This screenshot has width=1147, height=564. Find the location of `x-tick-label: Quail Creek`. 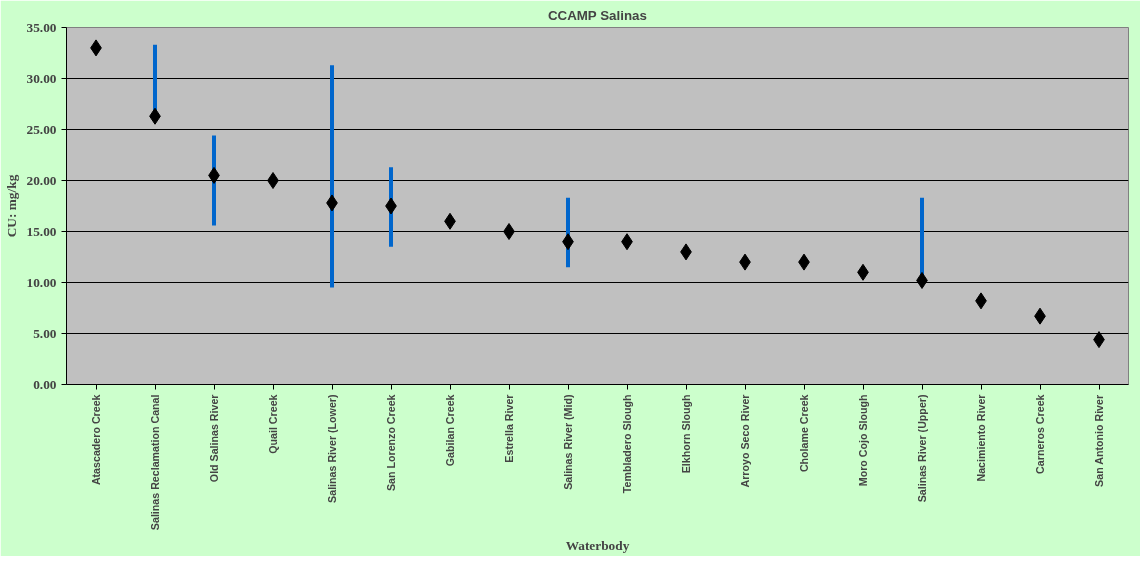

x-tick-label: Quail Creek is located at coordinates (273, 424).